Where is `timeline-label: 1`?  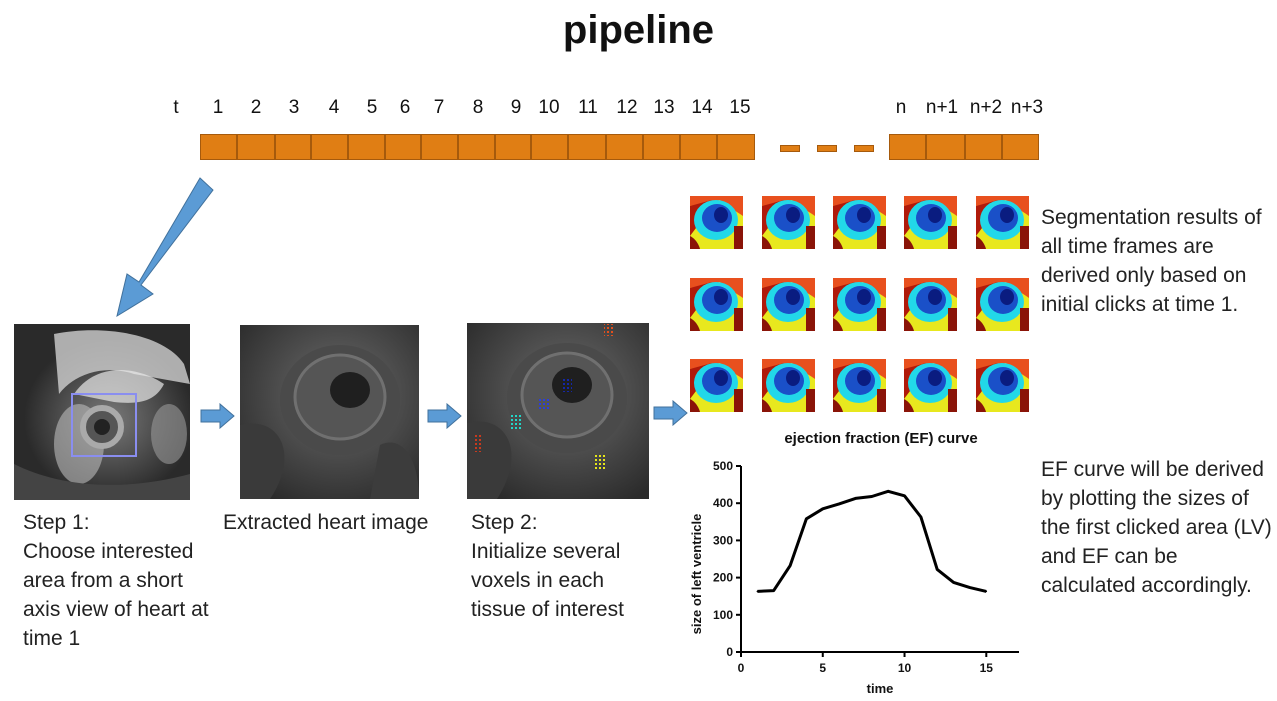
timeline-label: 1 is located at coordinates (218, 107).